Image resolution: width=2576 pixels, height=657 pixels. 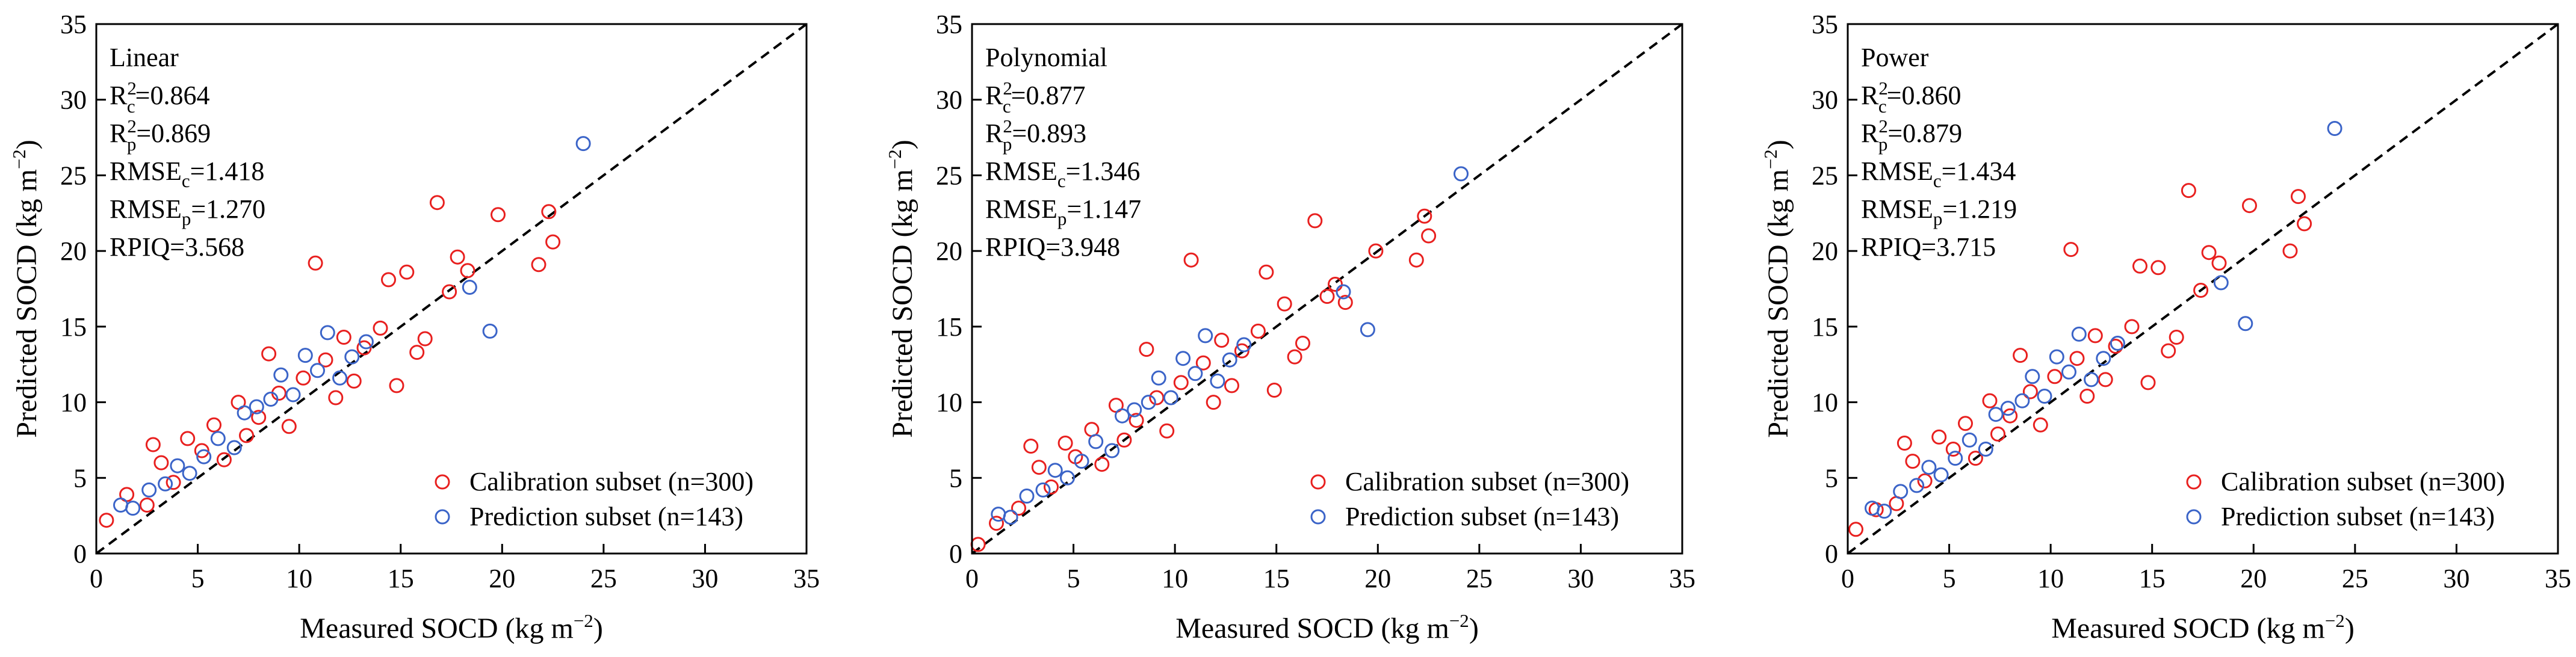 I want to click on stat-base: RPIQ, so click(x=140, y=247).